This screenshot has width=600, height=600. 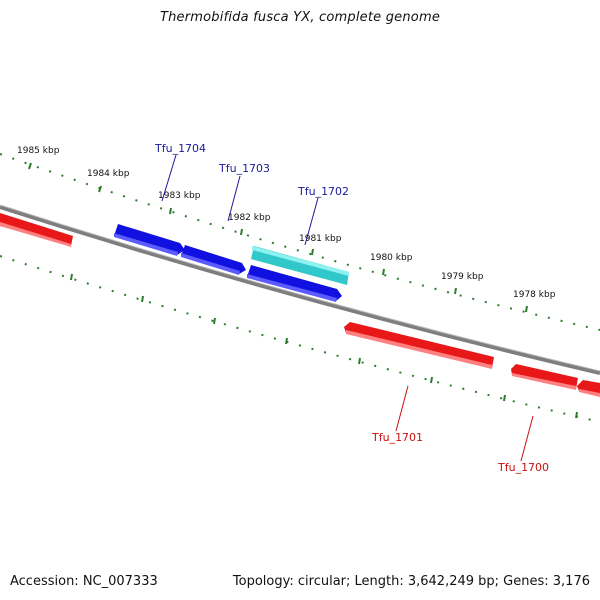 I want to click on gene-arrow-offscreen-left-shade, so click(x=35, y=234).